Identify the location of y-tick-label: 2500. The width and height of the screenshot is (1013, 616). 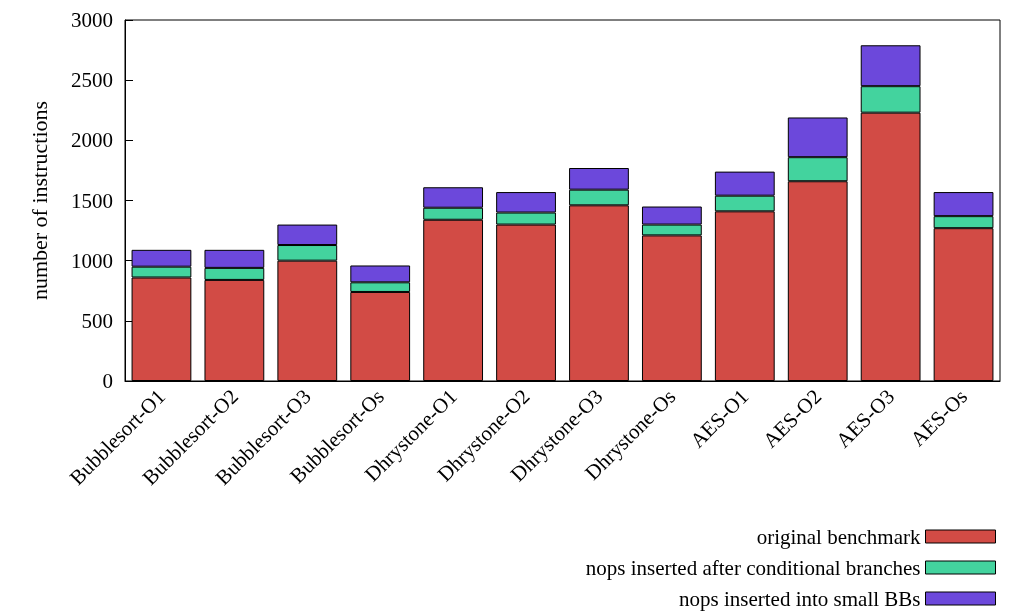
(92, 80).